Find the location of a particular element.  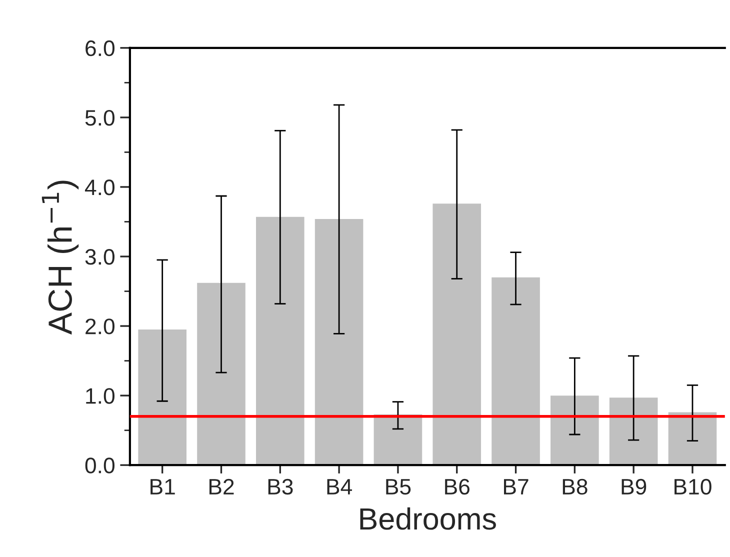

x-tick-label: B2 is located at coordinates (221, 486).